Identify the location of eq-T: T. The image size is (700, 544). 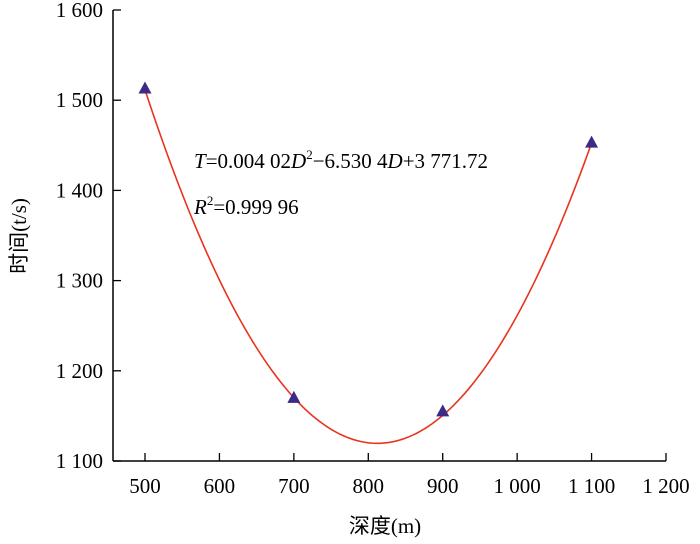
(200, 161).